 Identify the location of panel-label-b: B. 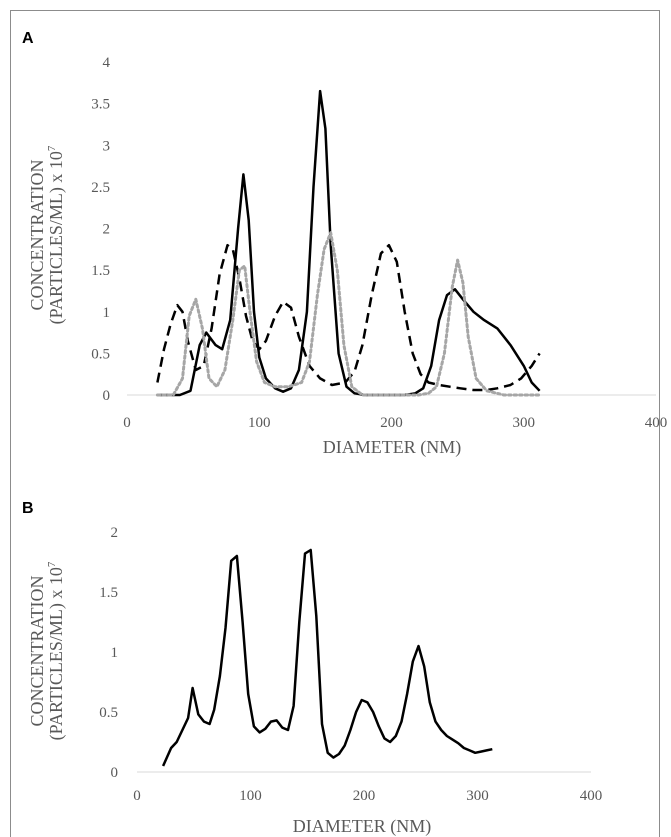
(28, 508).